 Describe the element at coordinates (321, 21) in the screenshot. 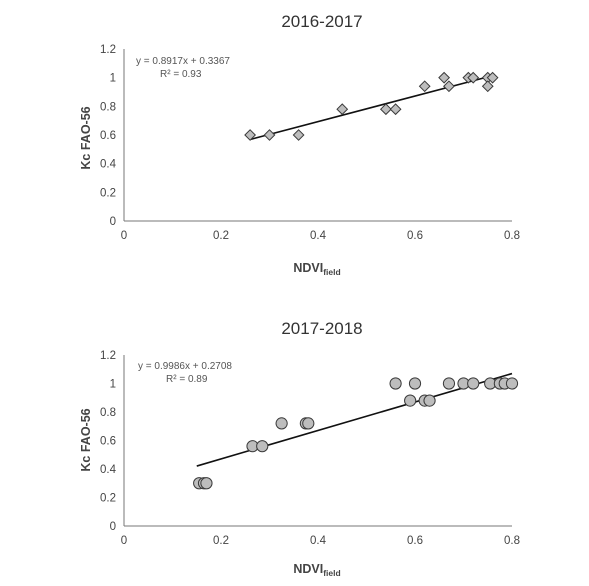

I see `chart-title: 2016-2017` at that location.